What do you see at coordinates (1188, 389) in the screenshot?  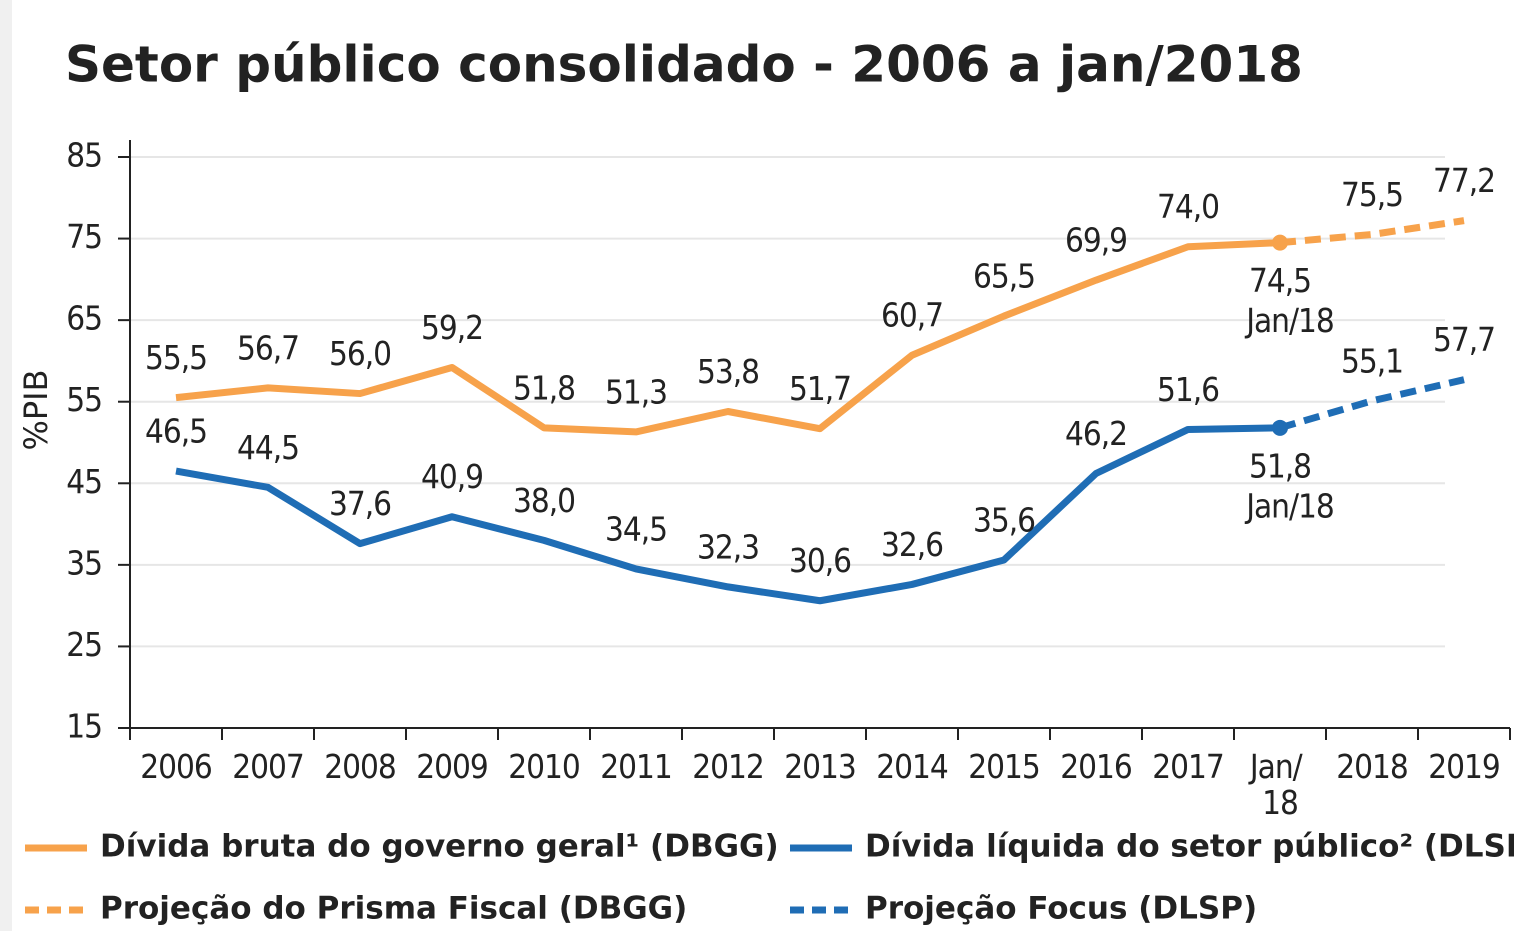 I see `data-label: 51,6` at bounding box center [1188, 389].